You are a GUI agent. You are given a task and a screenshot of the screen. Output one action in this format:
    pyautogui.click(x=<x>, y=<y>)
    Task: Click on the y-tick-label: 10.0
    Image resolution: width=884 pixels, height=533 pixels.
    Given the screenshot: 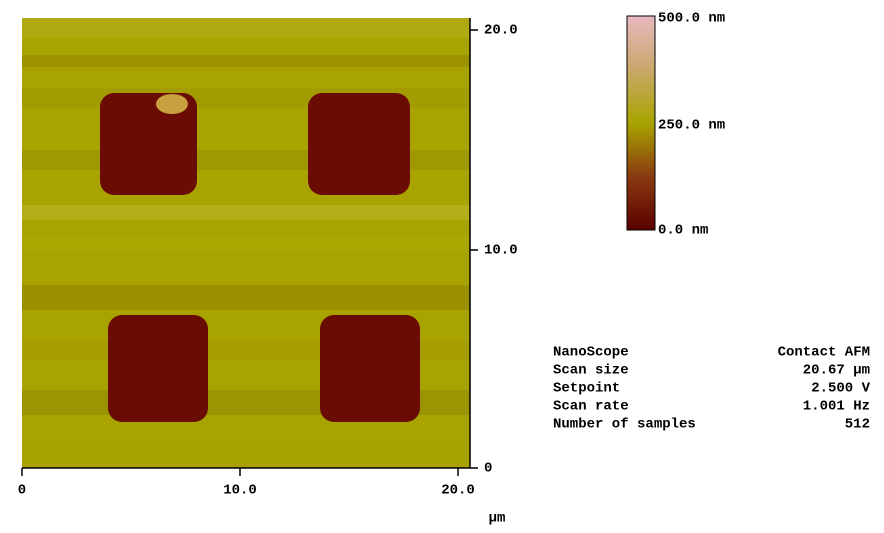 What is the action you would take?
    pyautogui.click(x=501, y=251)
    